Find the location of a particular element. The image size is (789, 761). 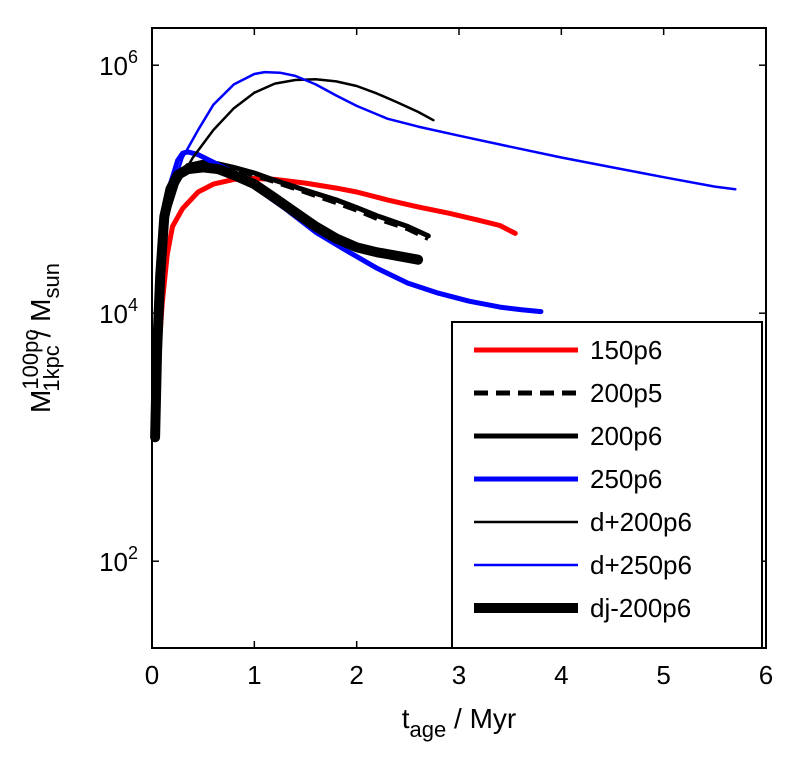

legend-label-d+250p6: d+250p6 is located at coordinates (641, 565).